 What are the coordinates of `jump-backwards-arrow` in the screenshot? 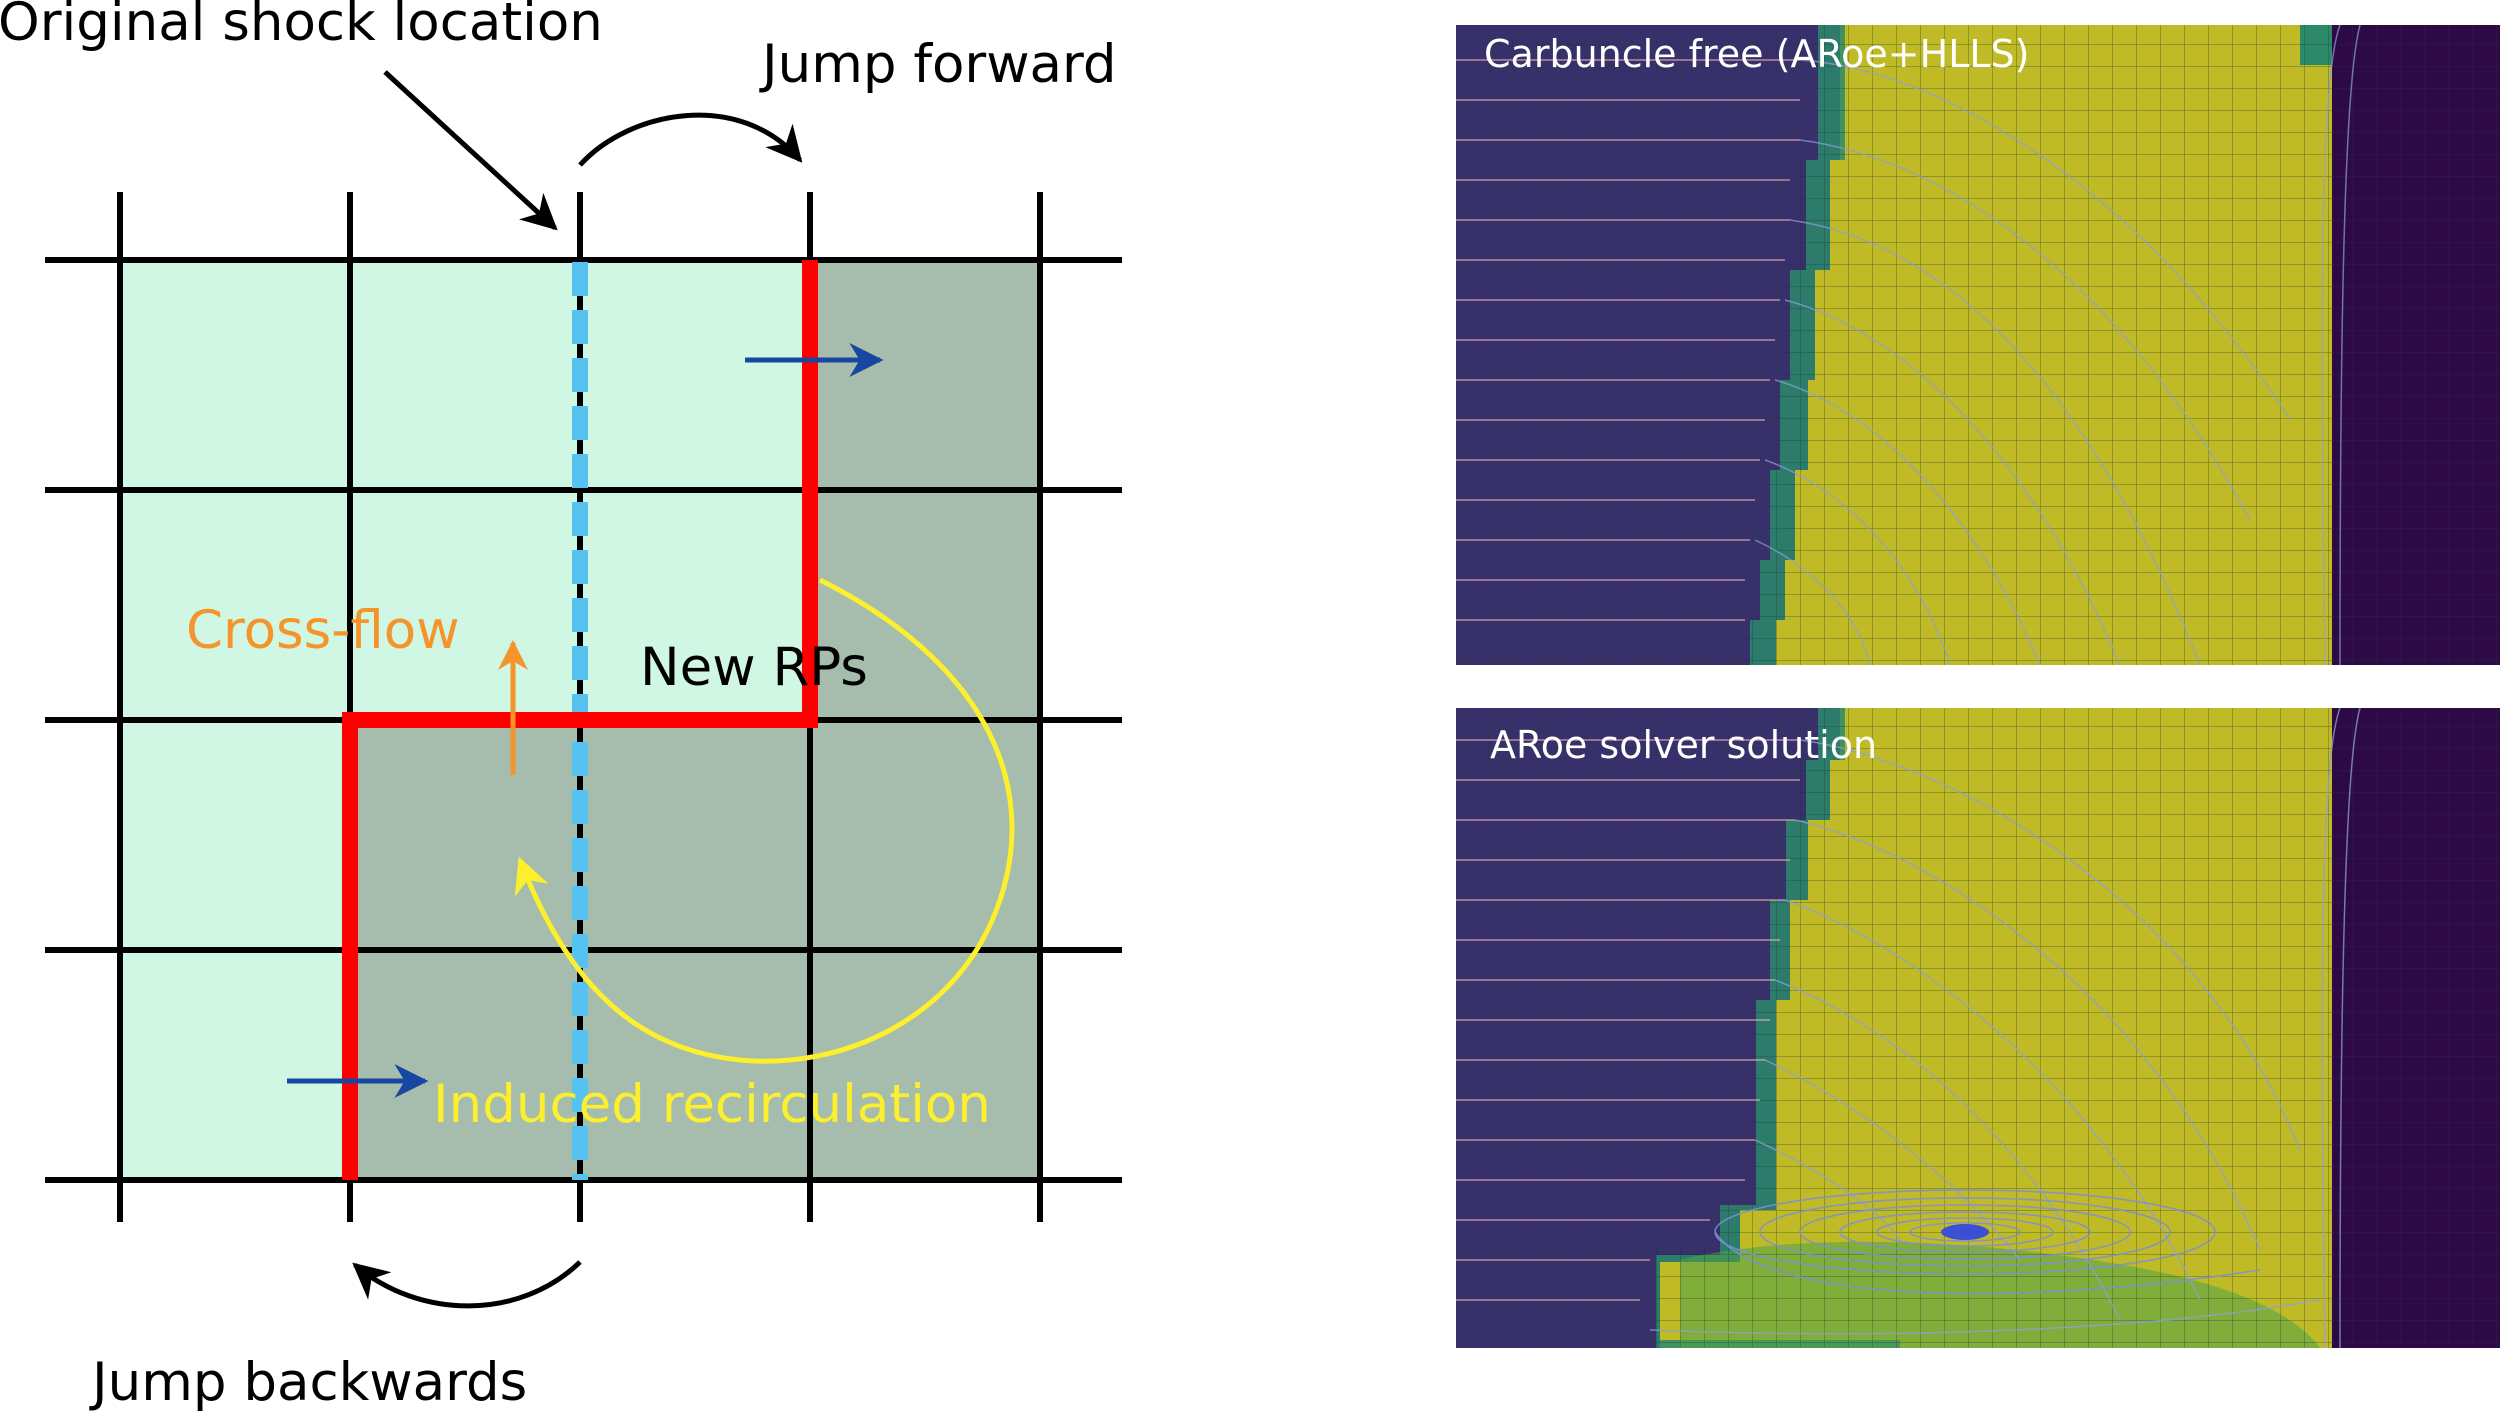 It's located at (467, 1284).